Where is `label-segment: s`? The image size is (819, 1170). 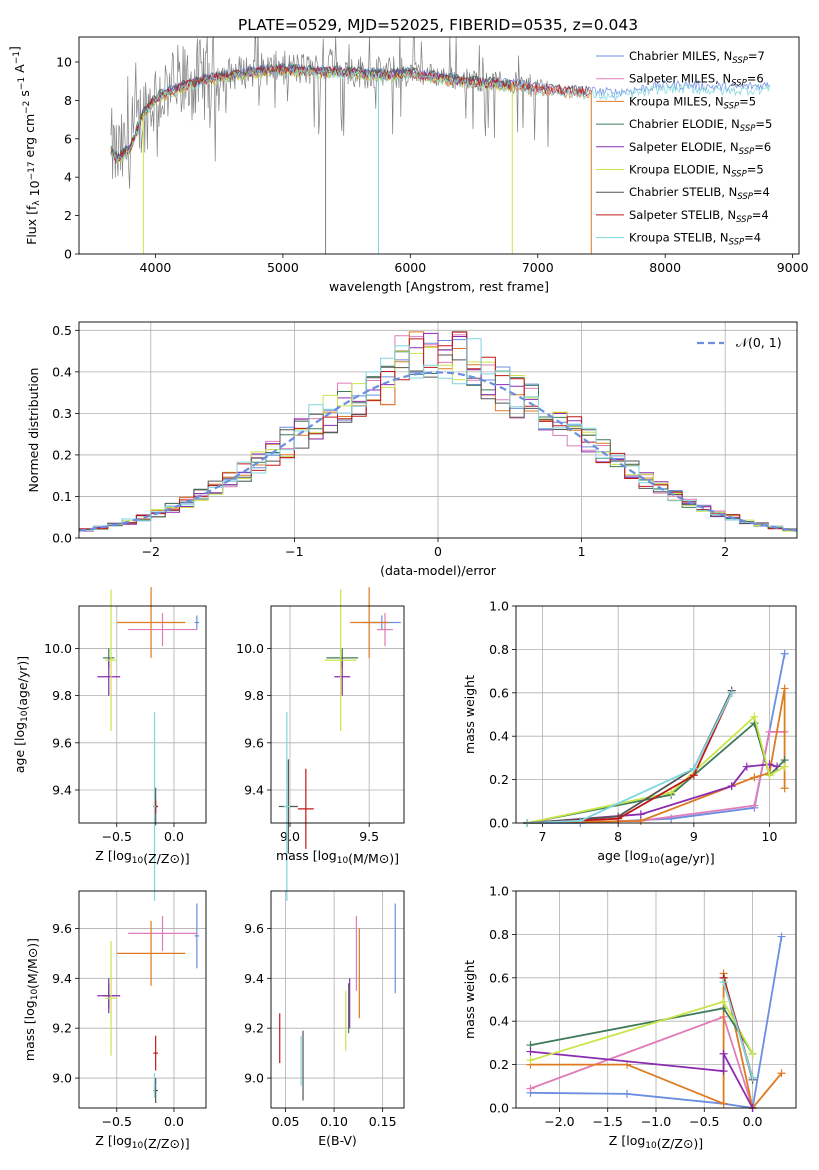 label-segment: s is located at coordinates (24, 95).